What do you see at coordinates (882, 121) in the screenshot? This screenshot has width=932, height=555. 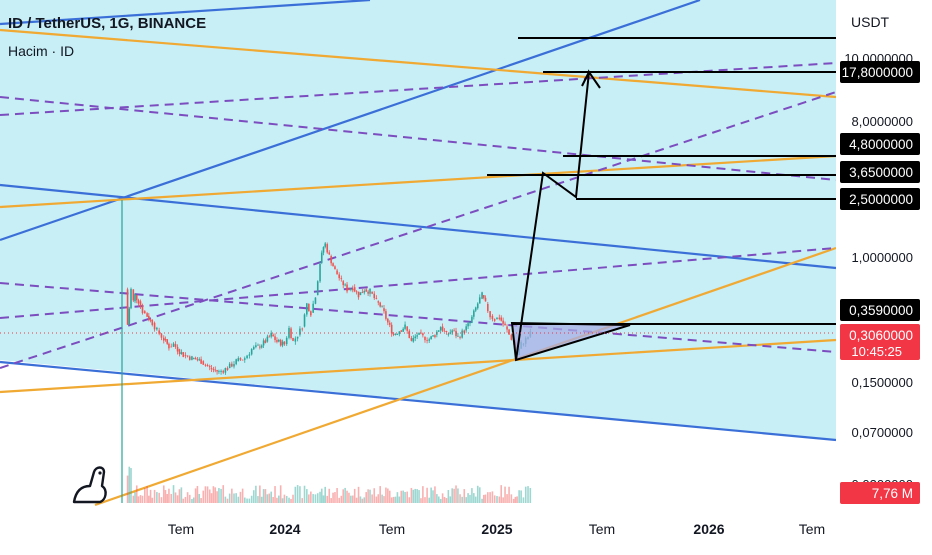 I see `y-tick-label: 8,0000000` at bounding box center [882, 121].